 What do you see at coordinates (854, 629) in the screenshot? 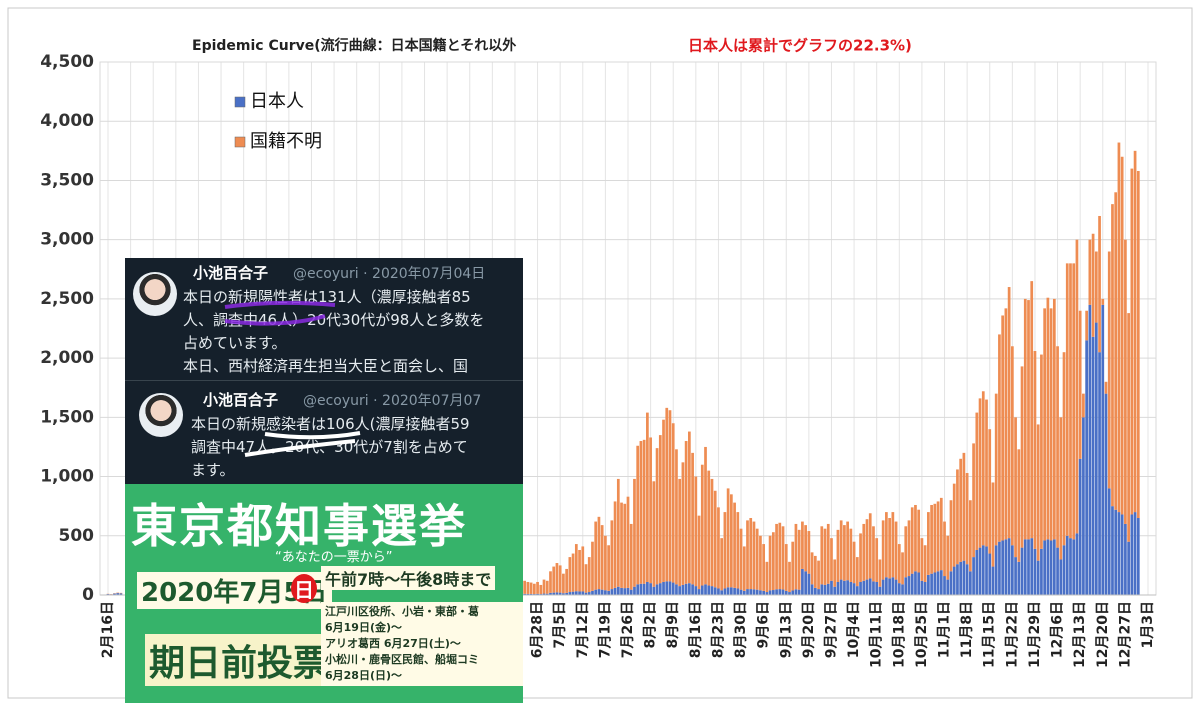
I see `x-tick-label: 10月4日` at bounding box center [854, 629].